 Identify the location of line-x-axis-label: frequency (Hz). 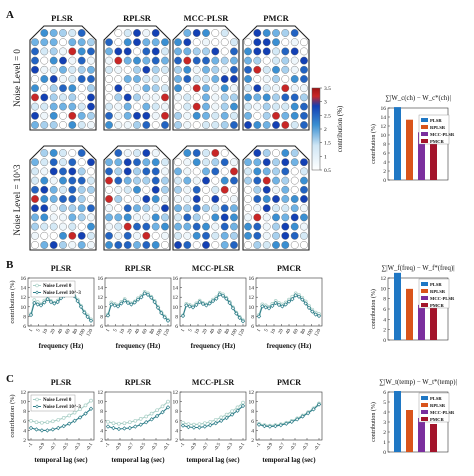
(289, 346).